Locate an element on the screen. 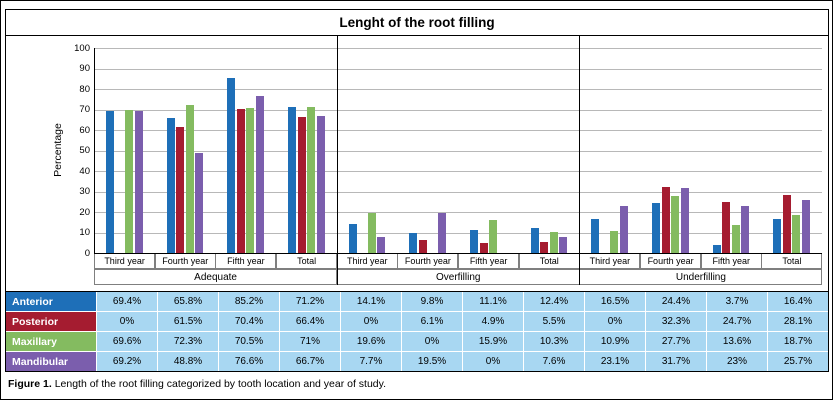  bar-maxillary-underfilling-total is located at coordinates (796, 233).